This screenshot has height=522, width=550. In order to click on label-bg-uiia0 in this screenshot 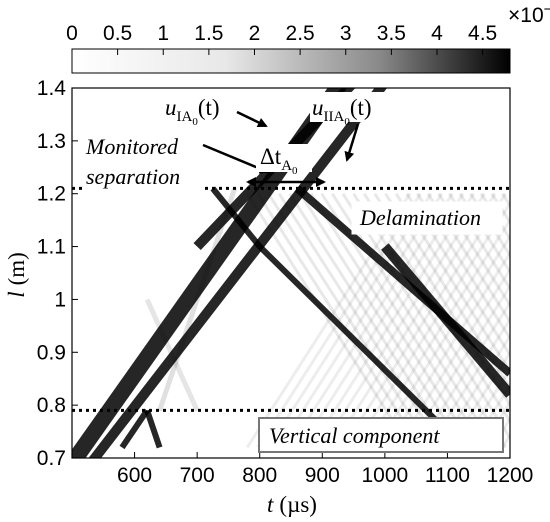, I will do `click(354, 107)`.